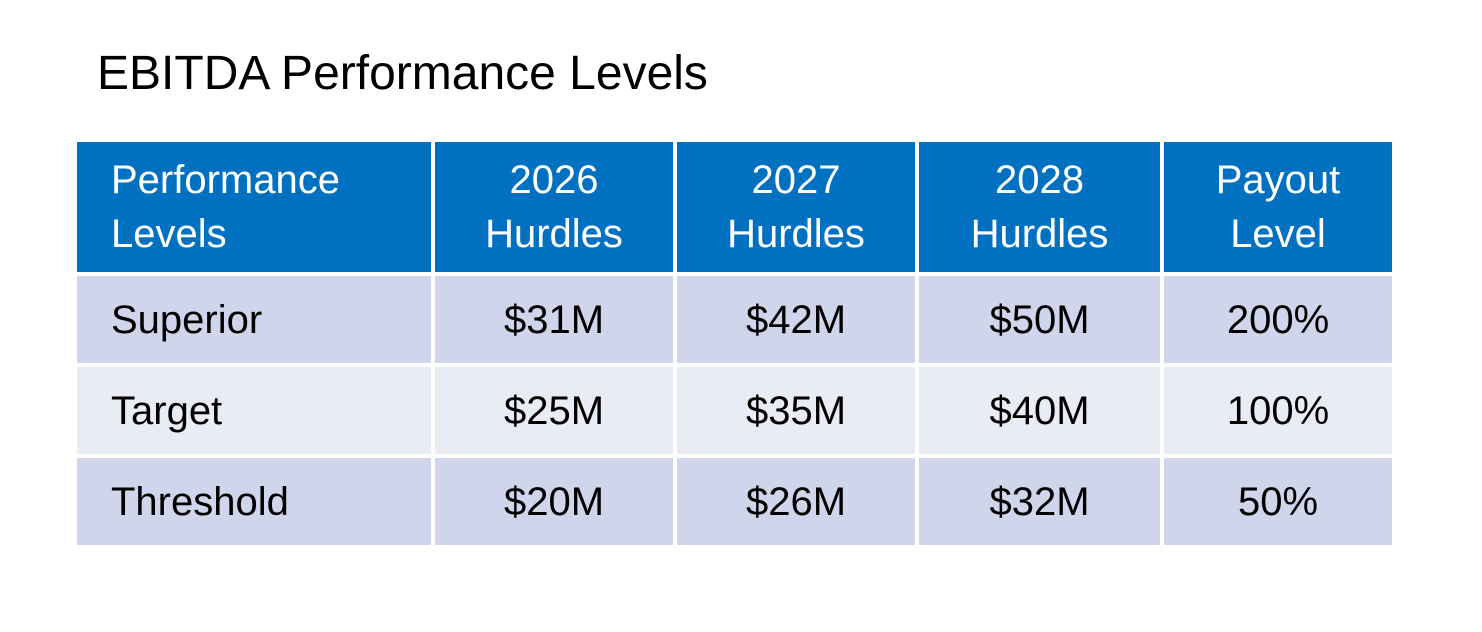  Describe the element at coordinates (554, 180) in the screenshot. I see `header-line: 2026` at that location.